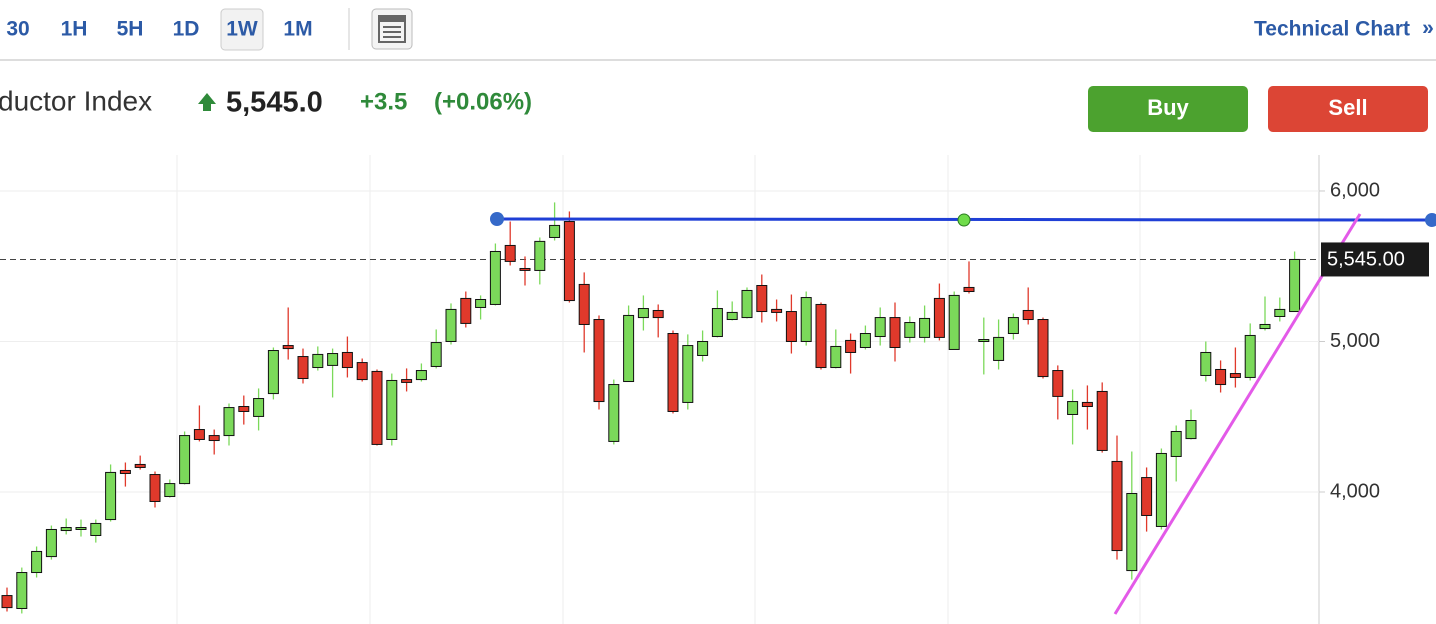 The image size is (1436, 624). What do you see at coordinates (74, 29) in the screenshot?
I see `interval: 1H` at bounding box center [74, 29].